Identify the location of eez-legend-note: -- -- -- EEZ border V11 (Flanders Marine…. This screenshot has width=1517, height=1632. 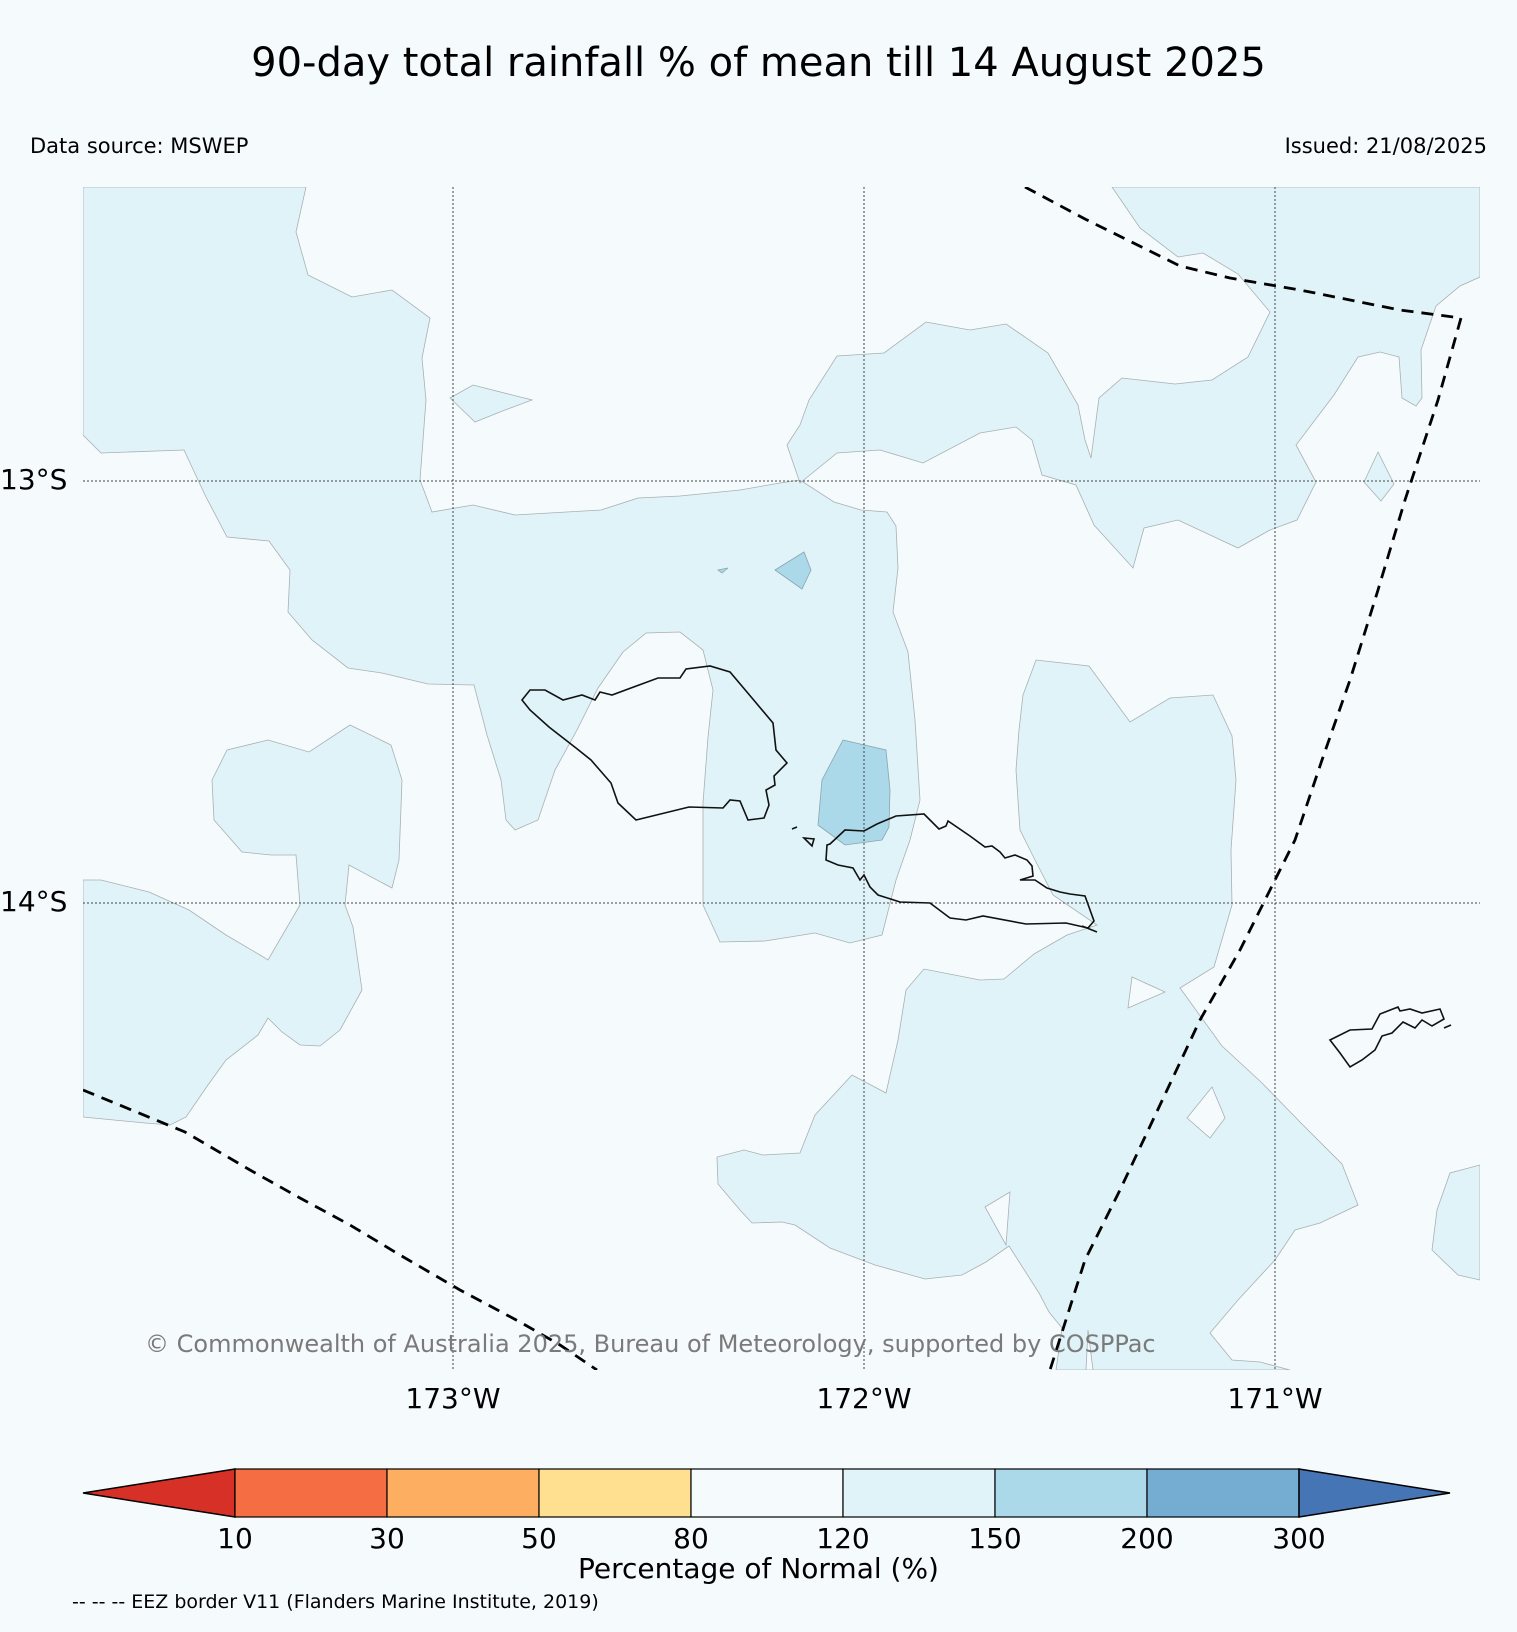
(335, 1602).